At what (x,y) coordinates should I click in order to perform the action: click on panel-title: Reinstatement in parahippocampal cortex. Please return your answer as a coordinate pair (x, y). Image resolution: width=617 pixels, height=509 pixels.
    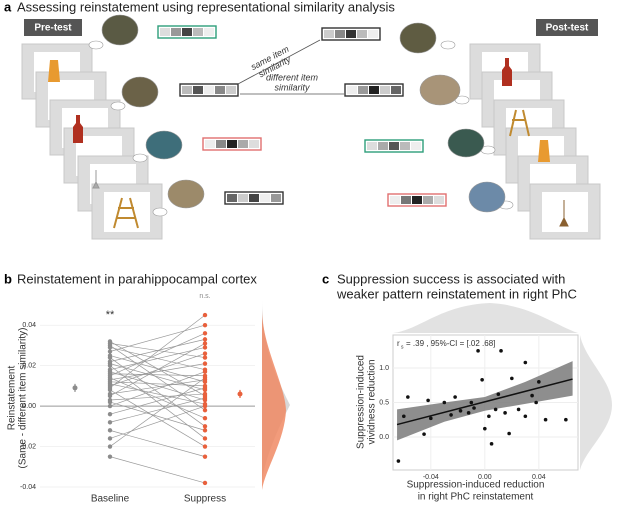
    Looking at the image, I should click on (137, 278).